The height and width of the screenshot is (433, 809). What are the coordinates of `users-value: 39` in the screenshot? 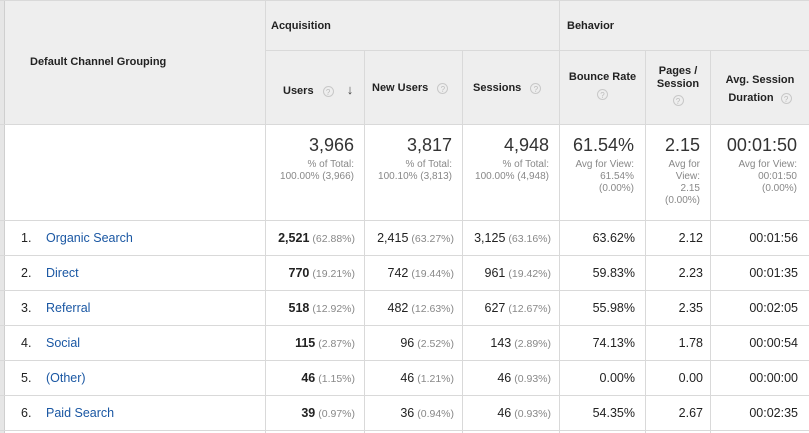 It's located at (308, 413).